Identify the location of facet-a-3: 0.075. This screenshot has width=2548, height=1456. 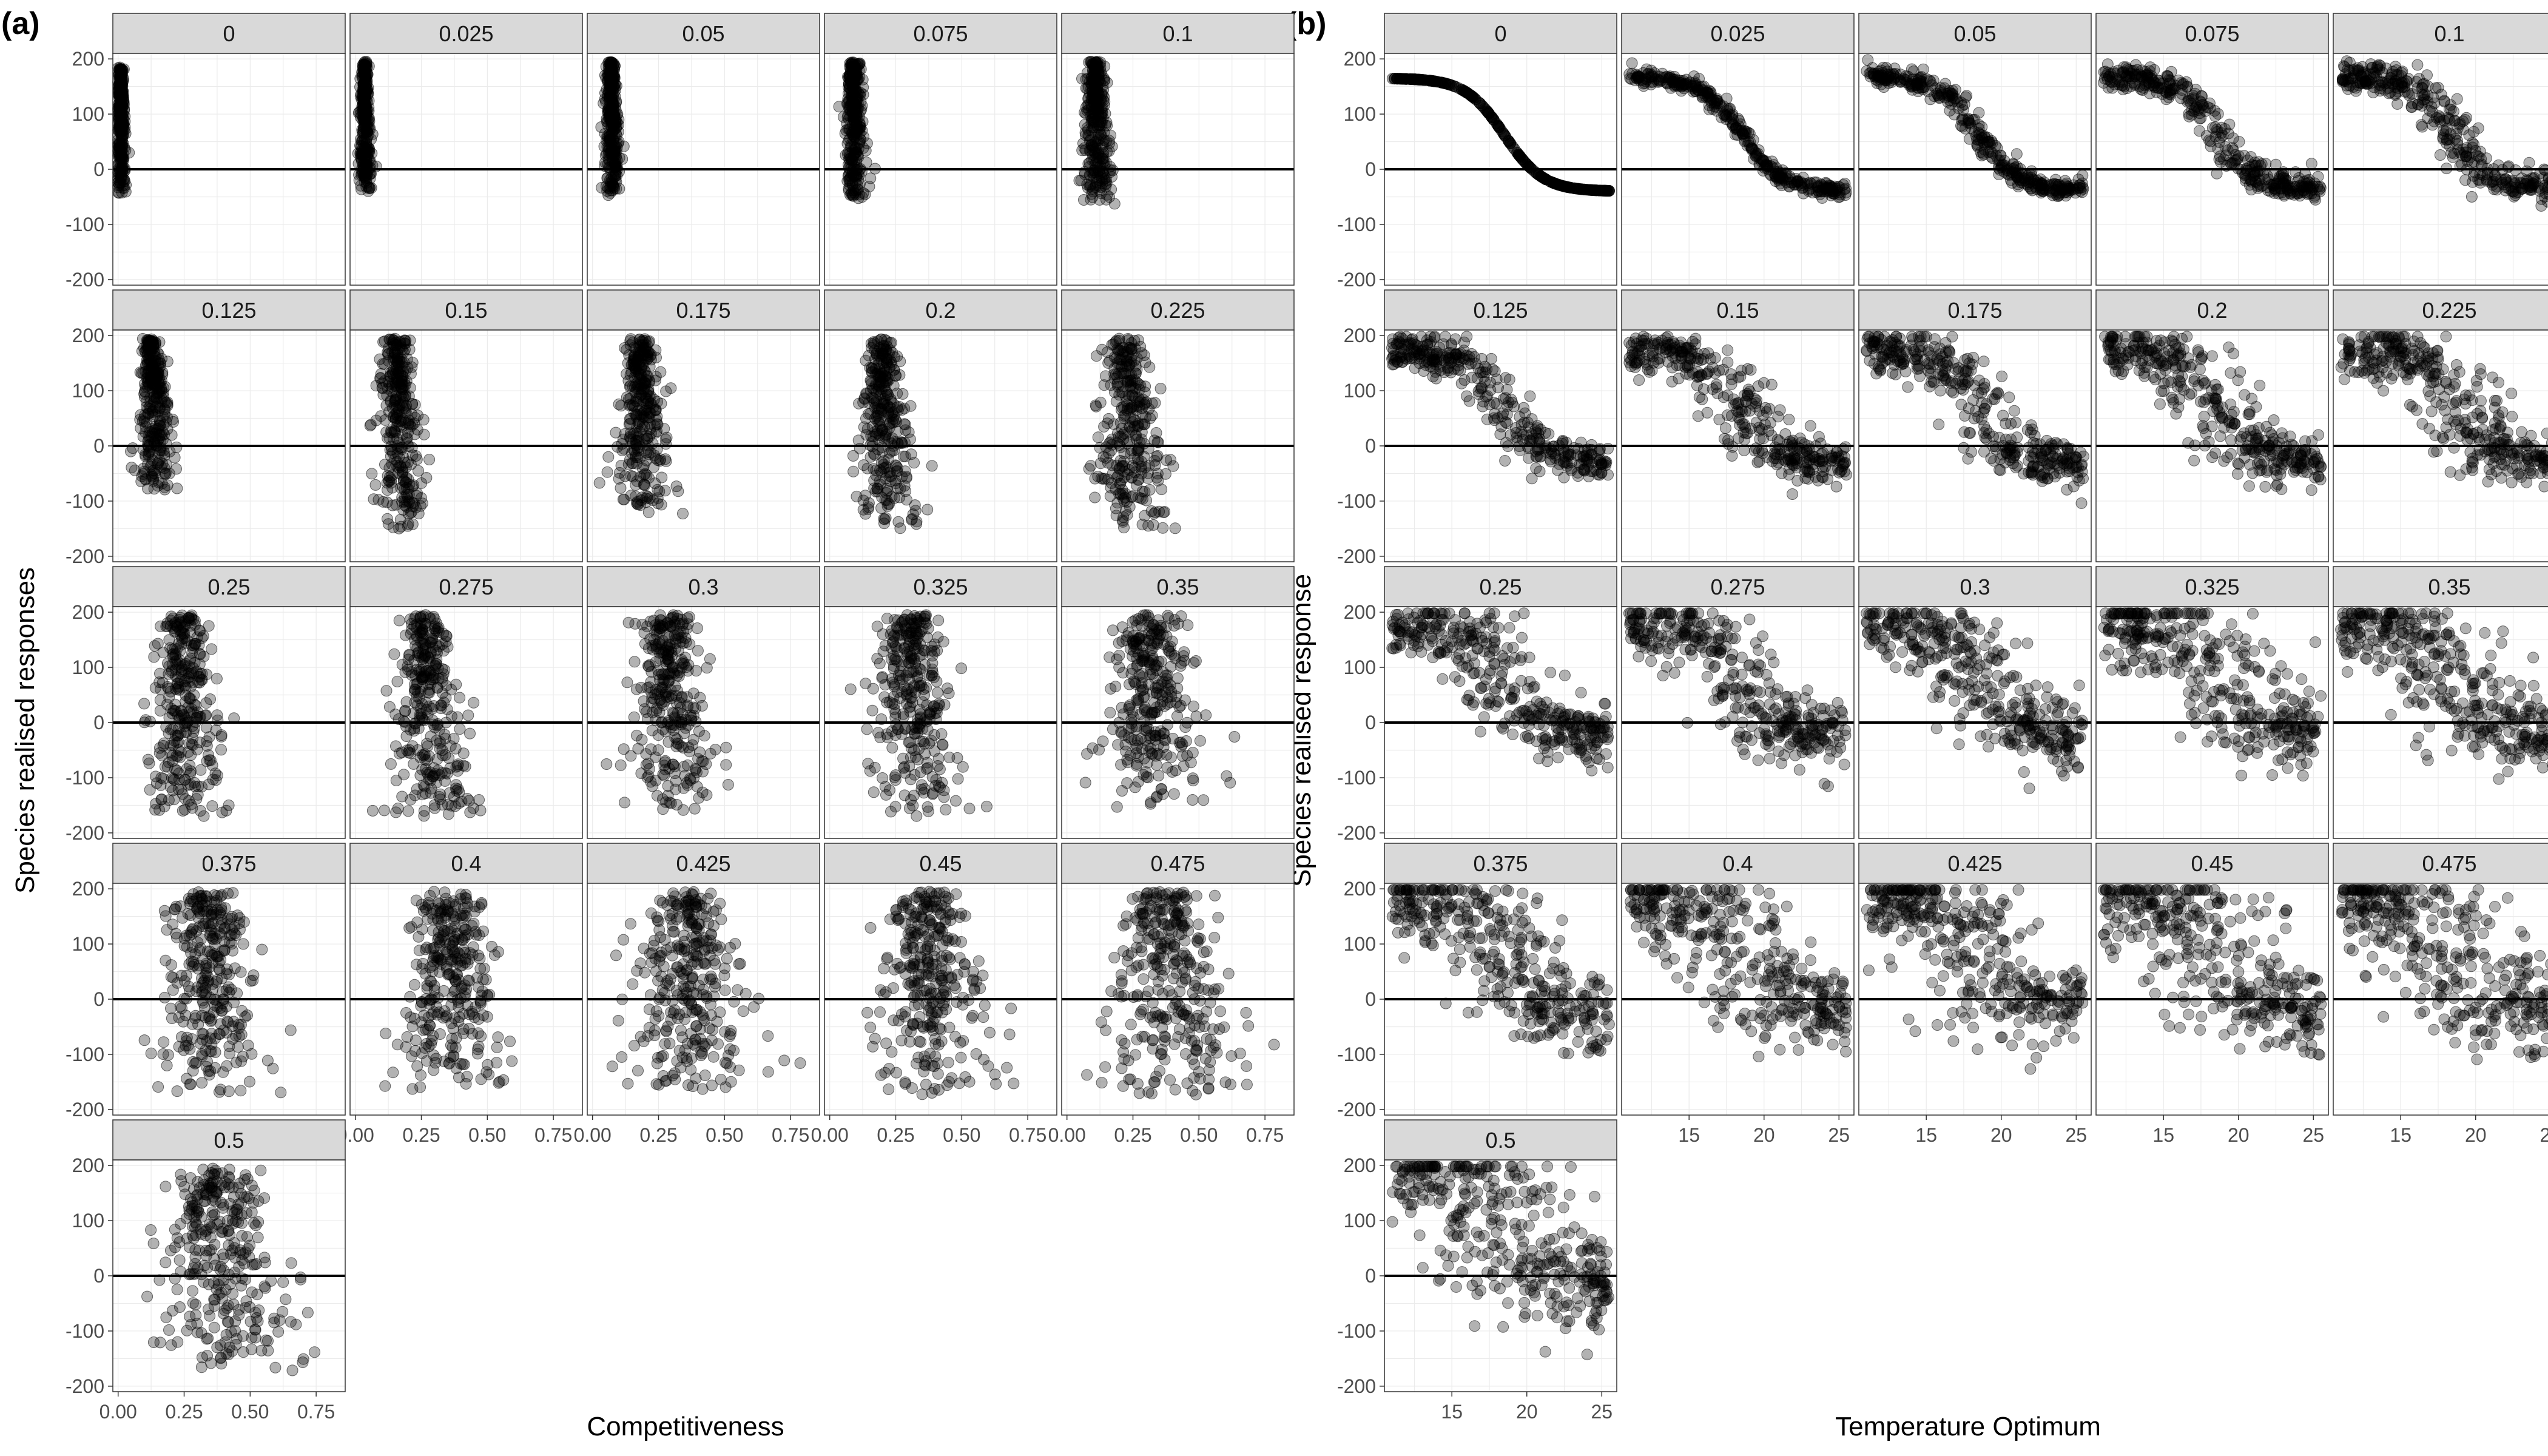
(940, 149).